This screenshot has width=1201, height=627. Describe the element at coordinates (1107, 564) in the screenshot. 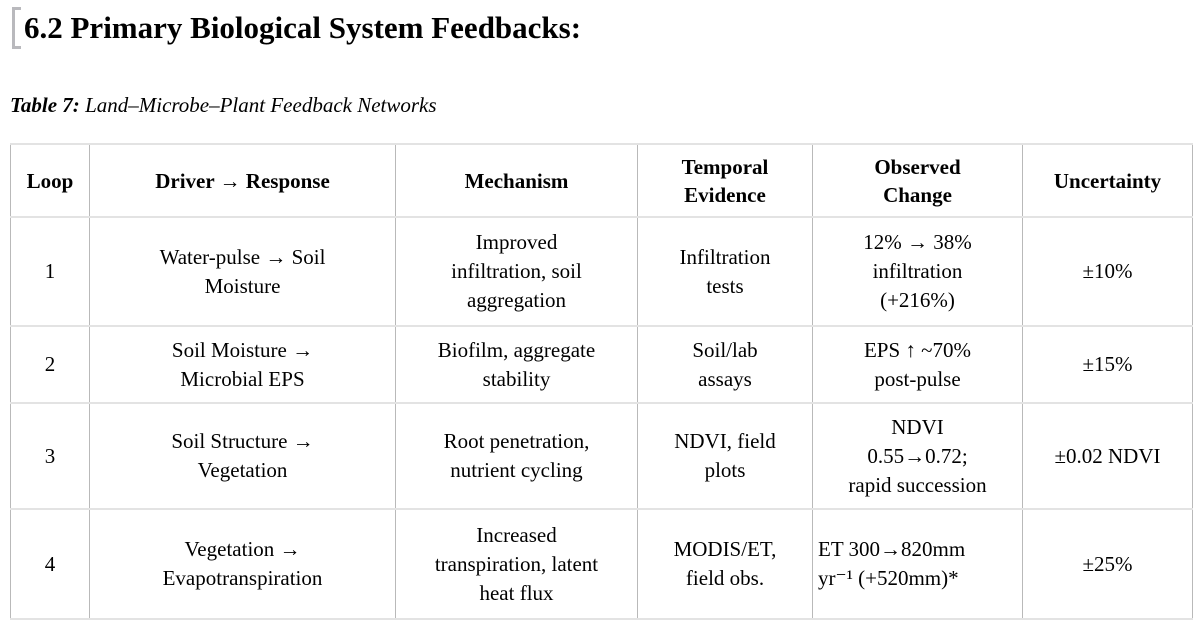

I see `cell-uncertainty: ±25%` at that location.